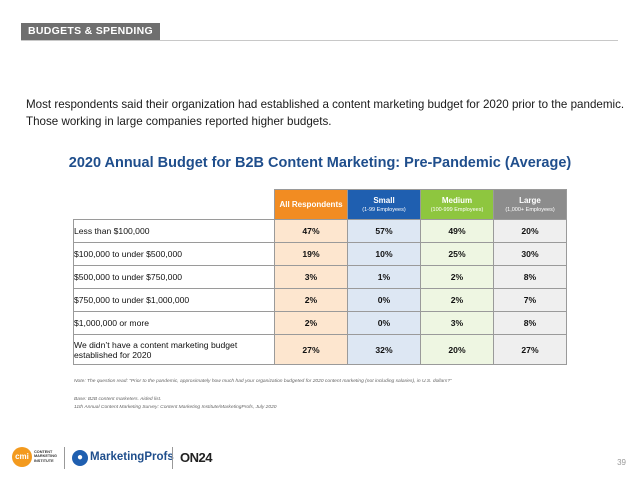 This screenshot has height=480, width=640. I want to click on row-label: $750,000 to under $1,000,000, so click(174, 300).